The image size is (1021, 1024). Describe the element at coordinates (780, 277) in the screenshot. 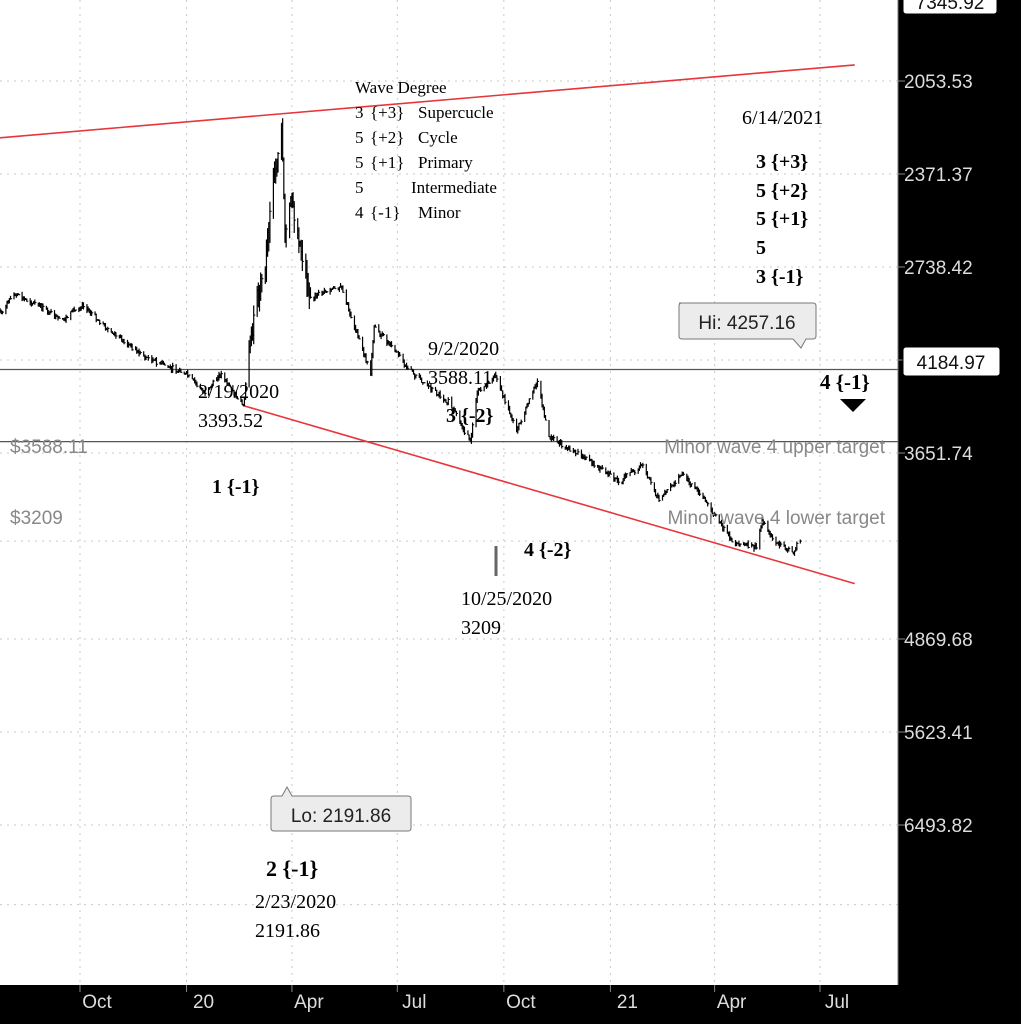

I see `count-label: 3 {-1}` at that location.